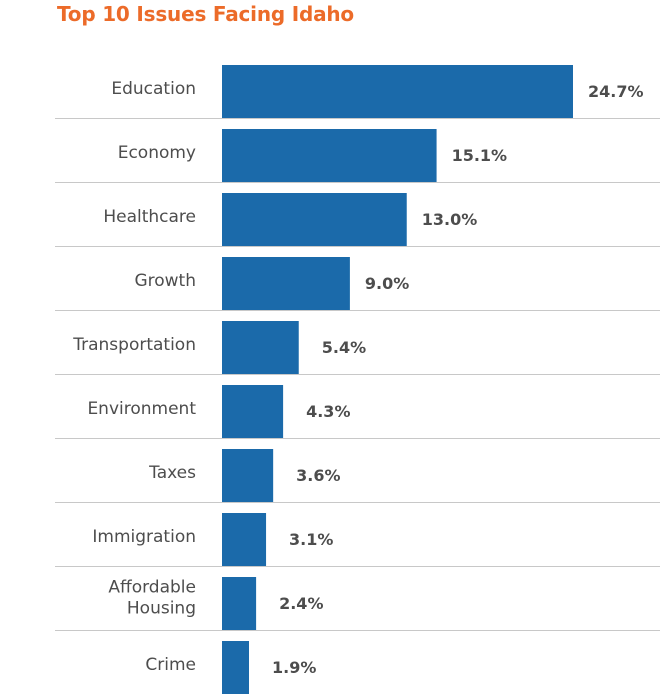 The width and height of the screenshot is (660, 694). What do you see at coordinates (170, 665) in the screenshot?
I see `category-label-crime: Crime` at bounding box center [170, 665].